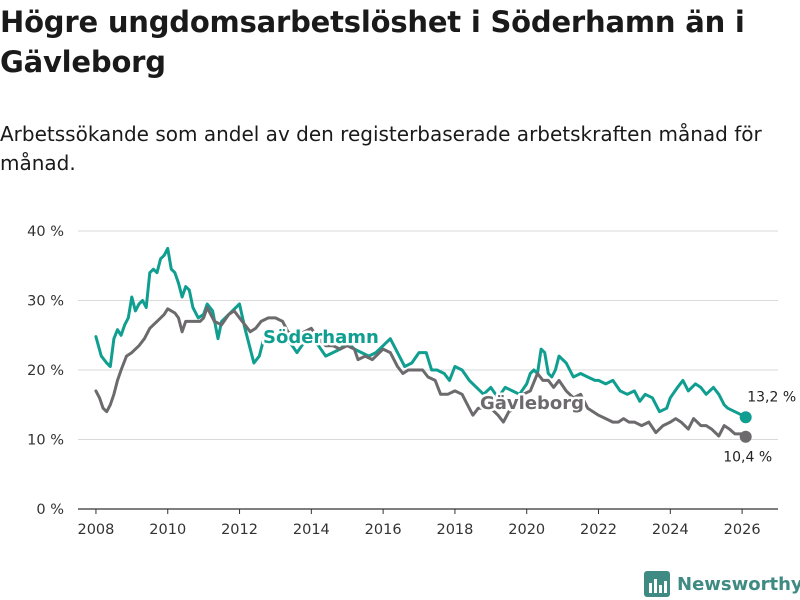 The height and width of the screenshot is (600, 800). I want to click on bar-chart-logo-icon, so click(657, 584).